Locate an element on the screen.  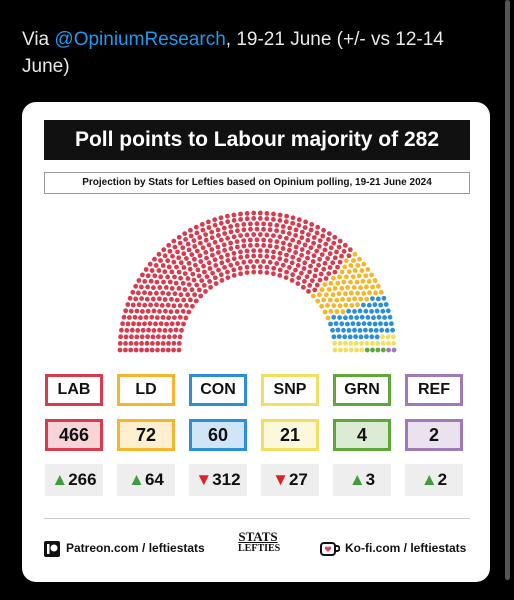
divider is located at coordinates (257, 518).